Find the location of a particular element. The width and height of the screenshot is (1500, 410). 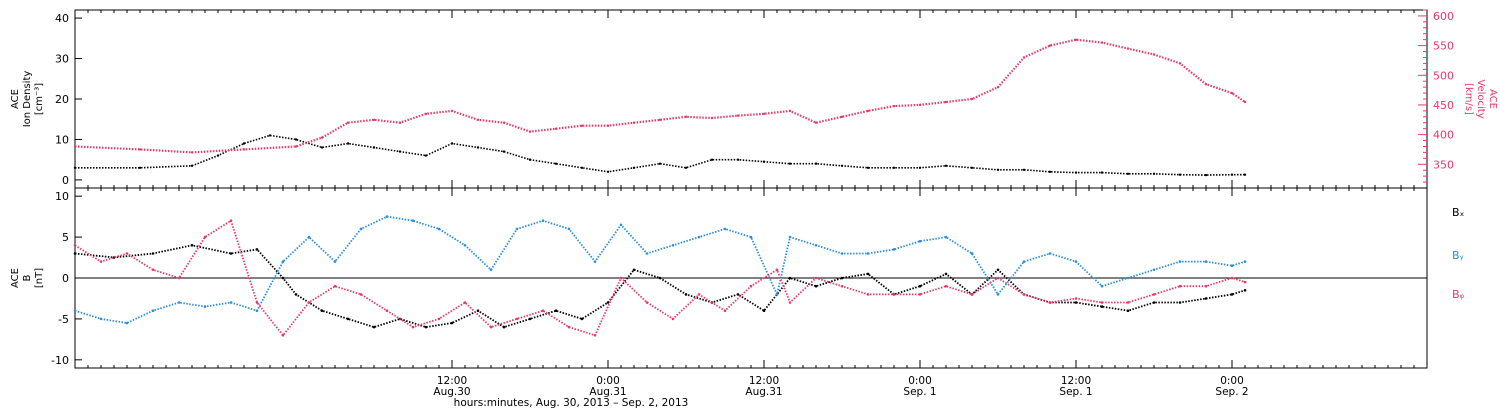

legend-by: Bᵧ is located at coordinates (1458, 255).